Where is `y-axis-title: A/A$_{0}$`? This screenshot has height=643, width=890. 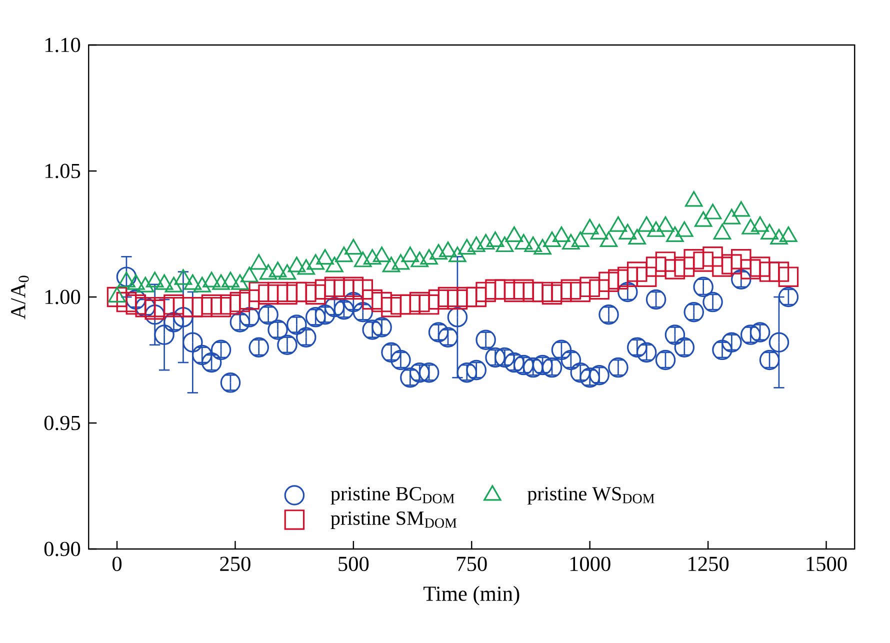
y-axis-title: A/A$_{0}$ is located at coordinates (20, 298).